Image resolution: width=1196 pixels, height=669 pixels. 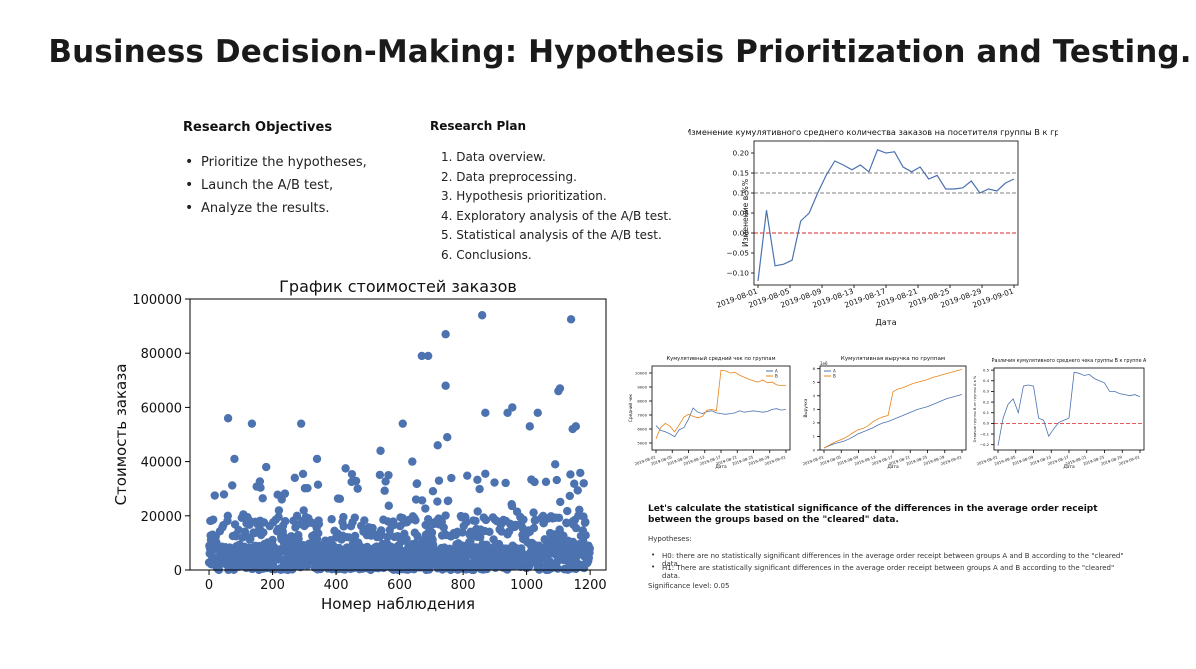 I want to click on y-tick-label: −0.05, so click(x=737, y=252).